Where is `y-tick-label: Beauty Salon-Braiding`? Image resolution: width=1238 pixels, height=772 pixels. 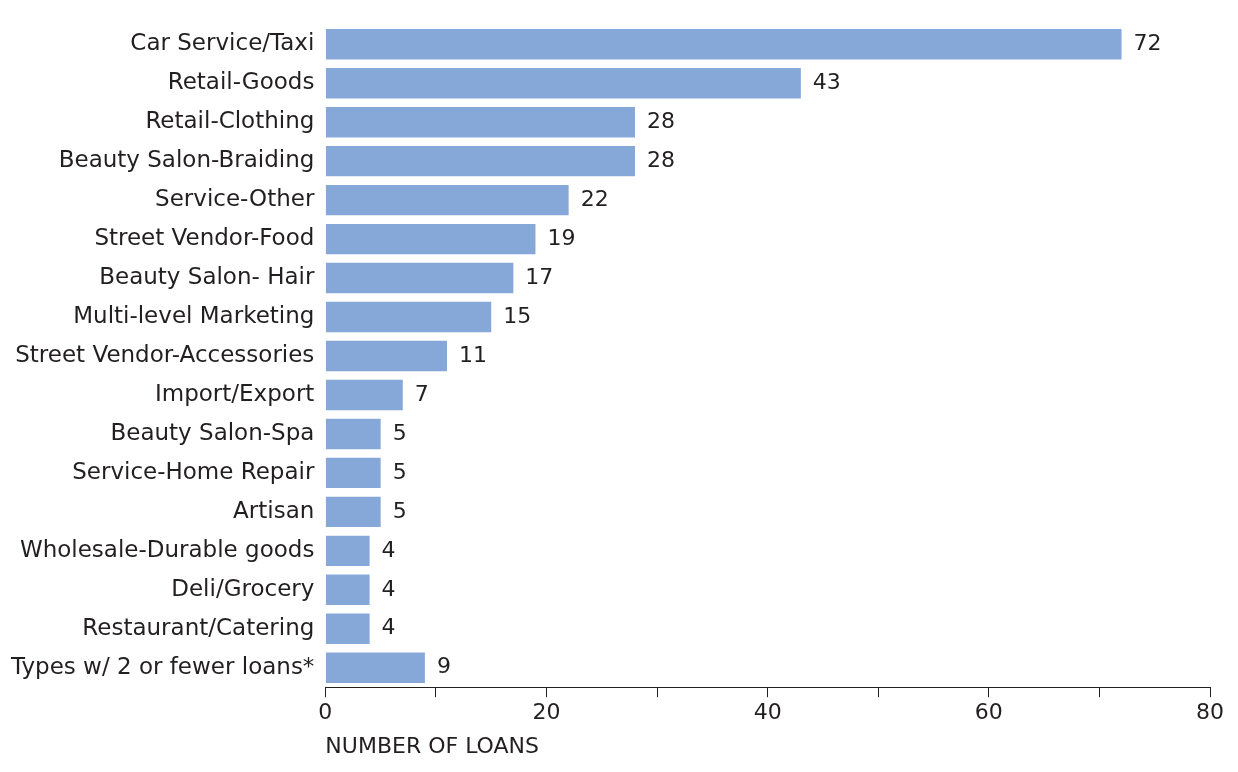 y-tick-label: Beauty Salon-Braiding is located at coordinates (186, 159).